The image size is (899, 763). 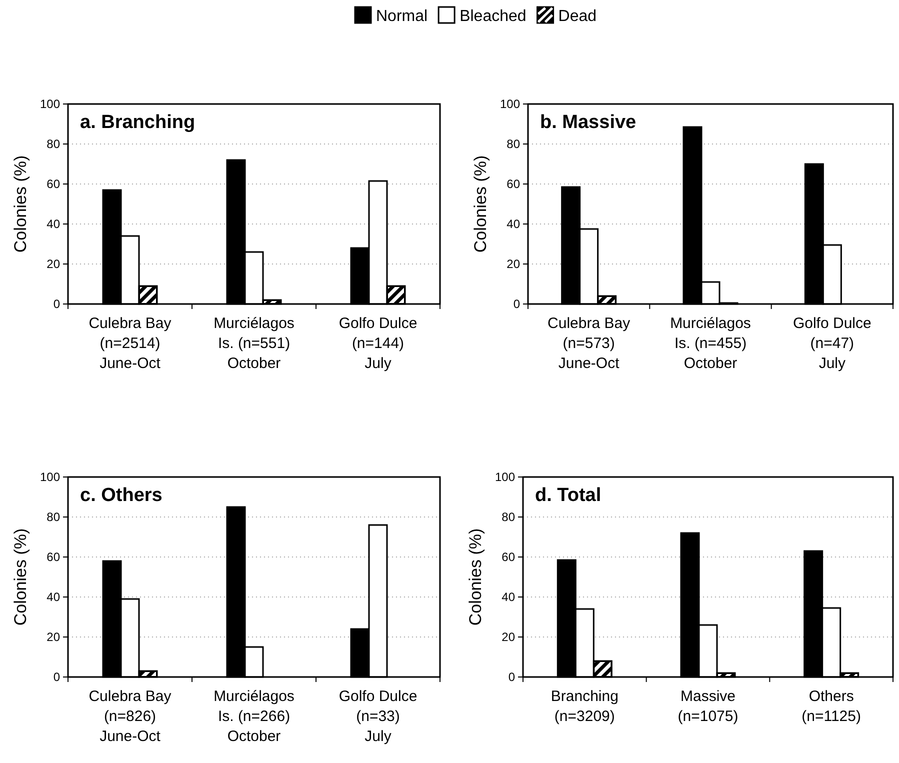 I want to click on x-tick-label: Golfo Dulce (n=33) July, so click(x=378, y=716).